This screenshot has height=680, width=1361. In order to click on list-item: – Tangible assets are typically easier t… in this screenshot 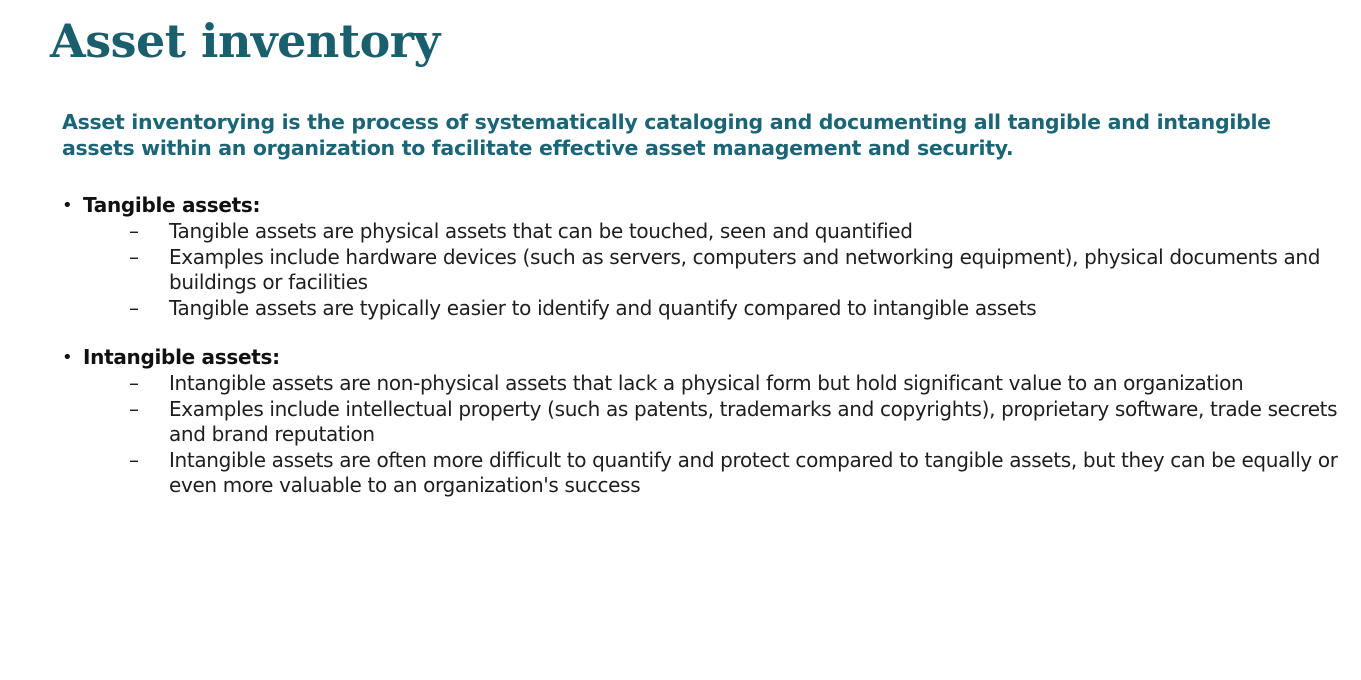, I will do `click(674, 309)`.